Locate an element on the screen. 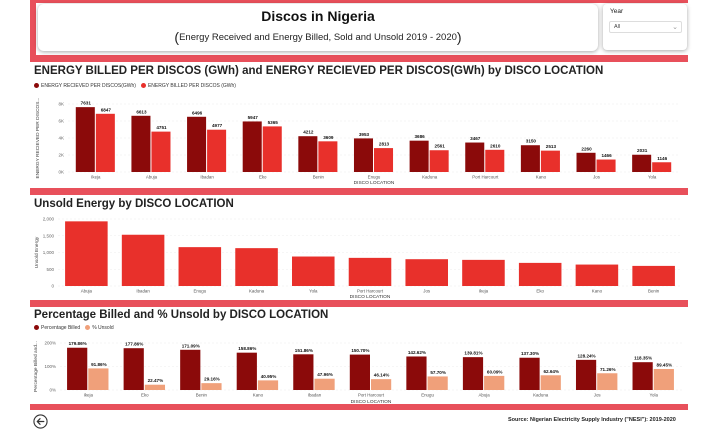 The height and width of the screenshot is (432, 720). year-slicer: Year All ⌄ is located at coordinates (645, 27).